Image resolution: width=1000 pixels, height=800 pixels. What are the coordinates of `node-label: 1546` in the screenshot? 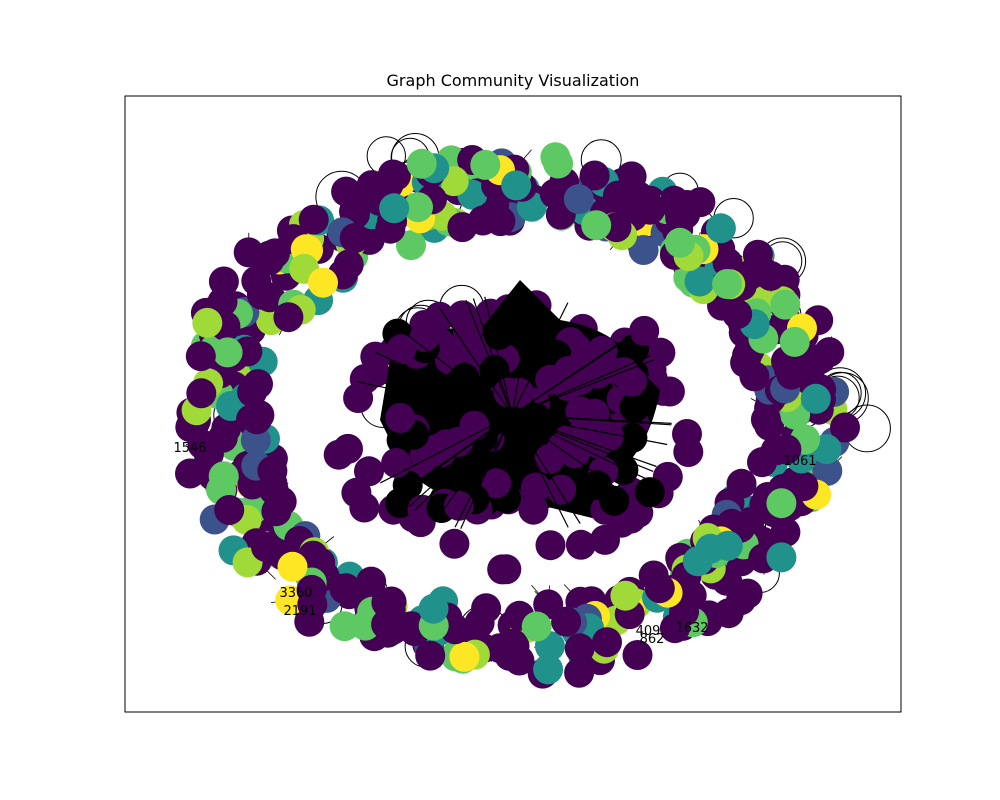 It's located at (189, 448).